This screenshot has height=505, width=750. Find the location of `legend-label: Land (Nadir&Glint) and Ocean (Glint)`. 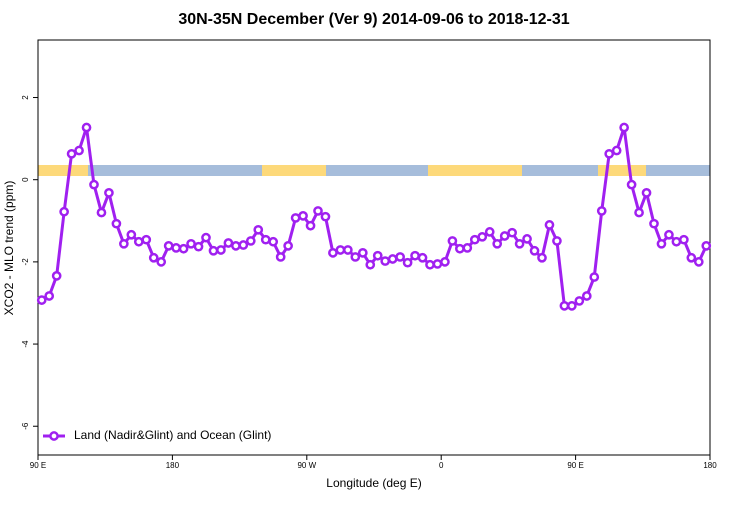

legend-label: Land (Nadir&Glint) and Ocean (Glint) is located at coordinates (172, 435).